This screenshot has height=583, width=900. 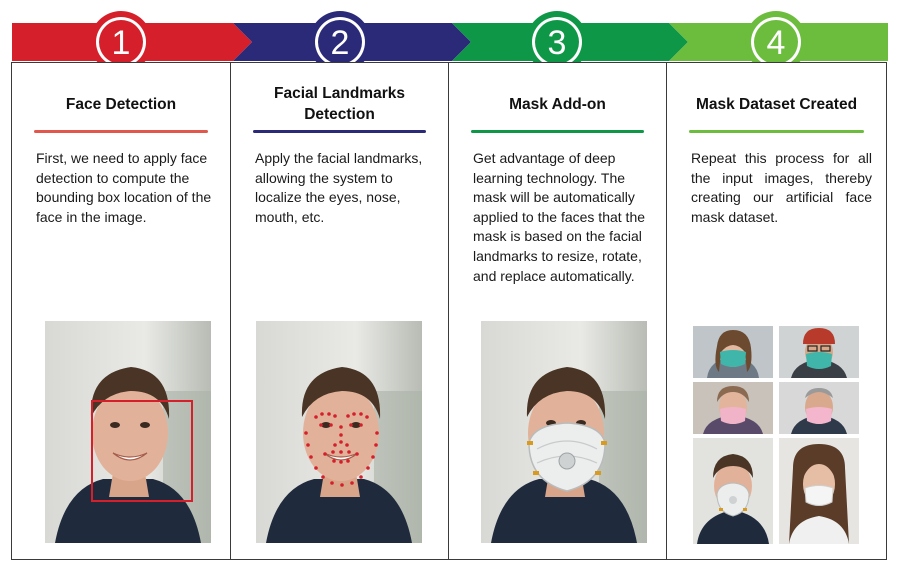 What do you see at coordinates (567, 457) in the screenshot?
I see `respirator-mask` at bounding box center [567, 457].